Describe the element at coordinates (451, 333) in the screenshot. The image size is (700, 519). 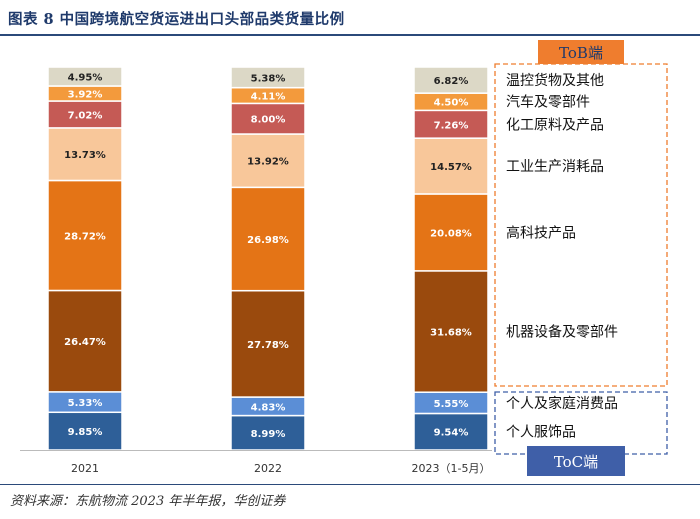
I see `data-label: 31.68%` at that location.